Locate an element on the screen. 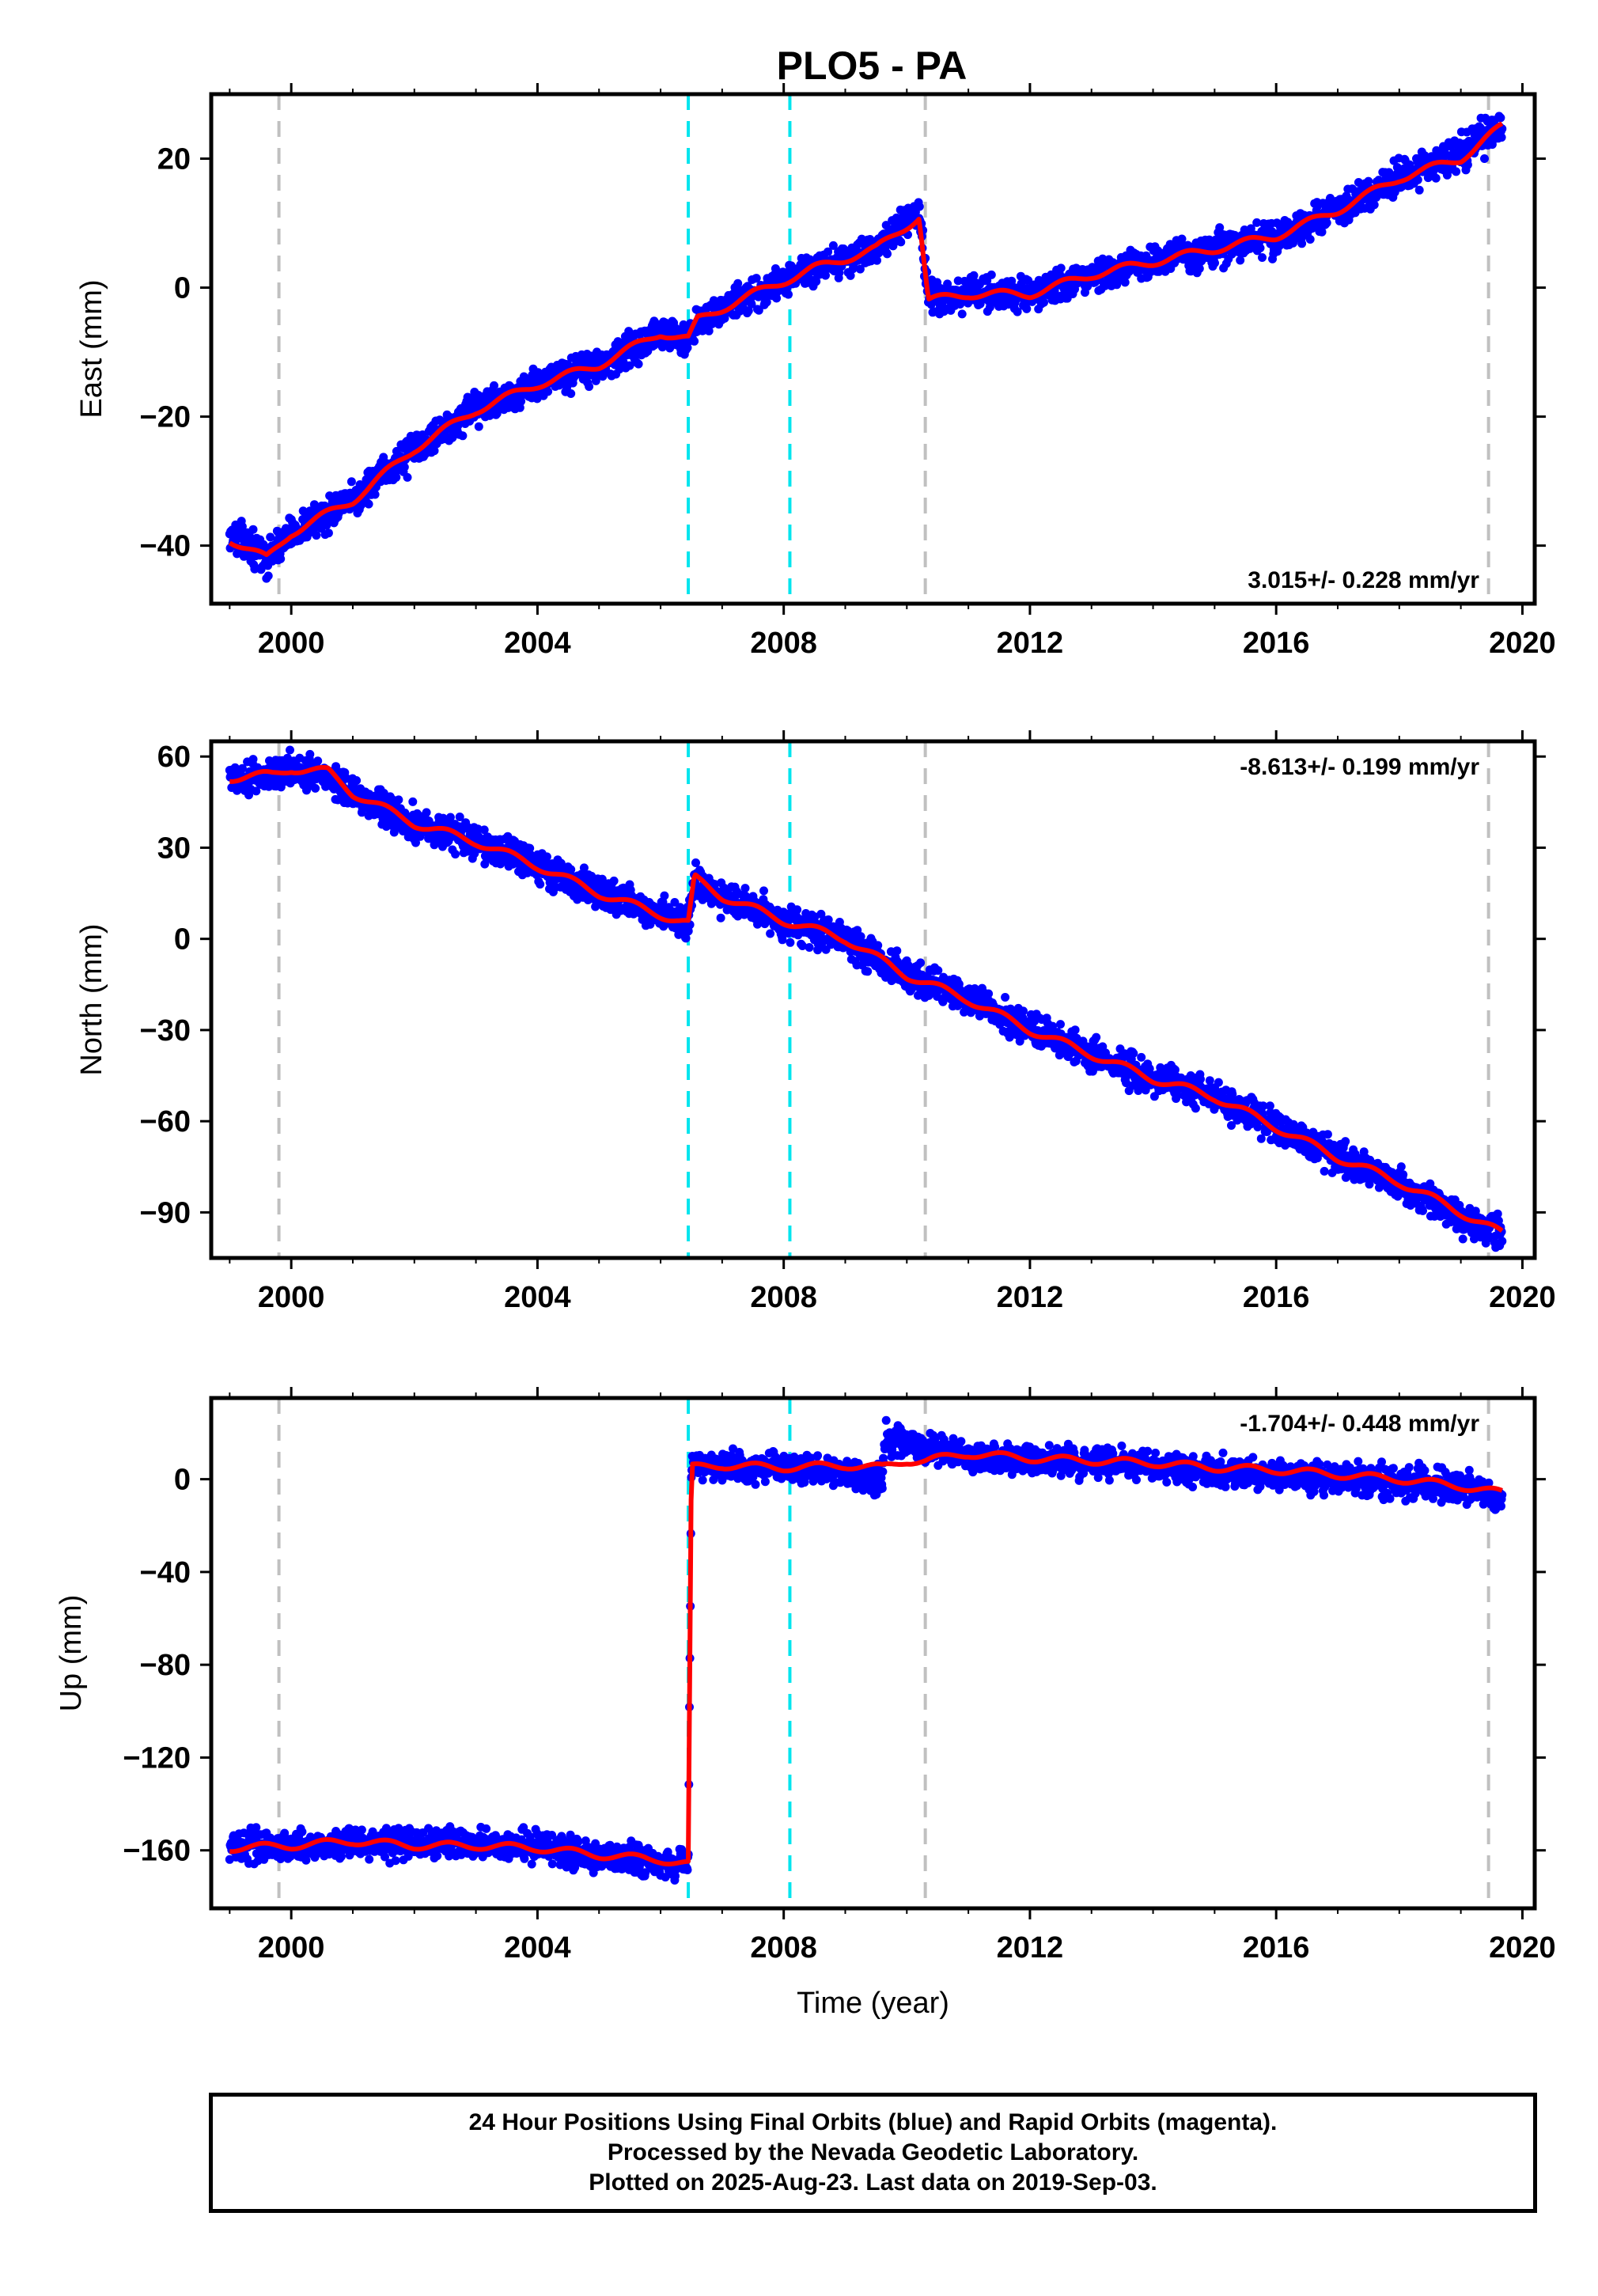  x-tick-label-east-1: 2004 is located at coordinates (537, 644).